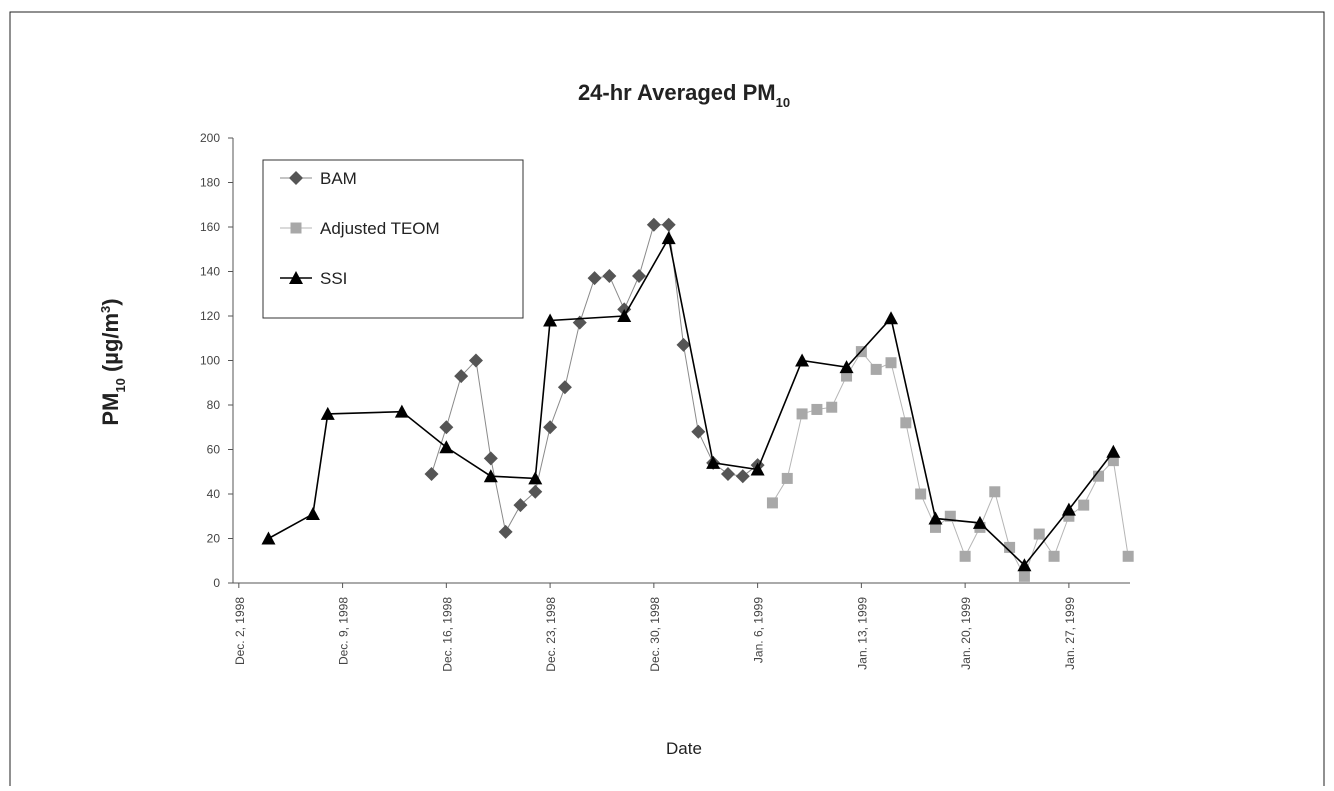  What do you see at coordinates (950, 464) in the screenshot?
I see `series-line` at bounding box center [950, 464].